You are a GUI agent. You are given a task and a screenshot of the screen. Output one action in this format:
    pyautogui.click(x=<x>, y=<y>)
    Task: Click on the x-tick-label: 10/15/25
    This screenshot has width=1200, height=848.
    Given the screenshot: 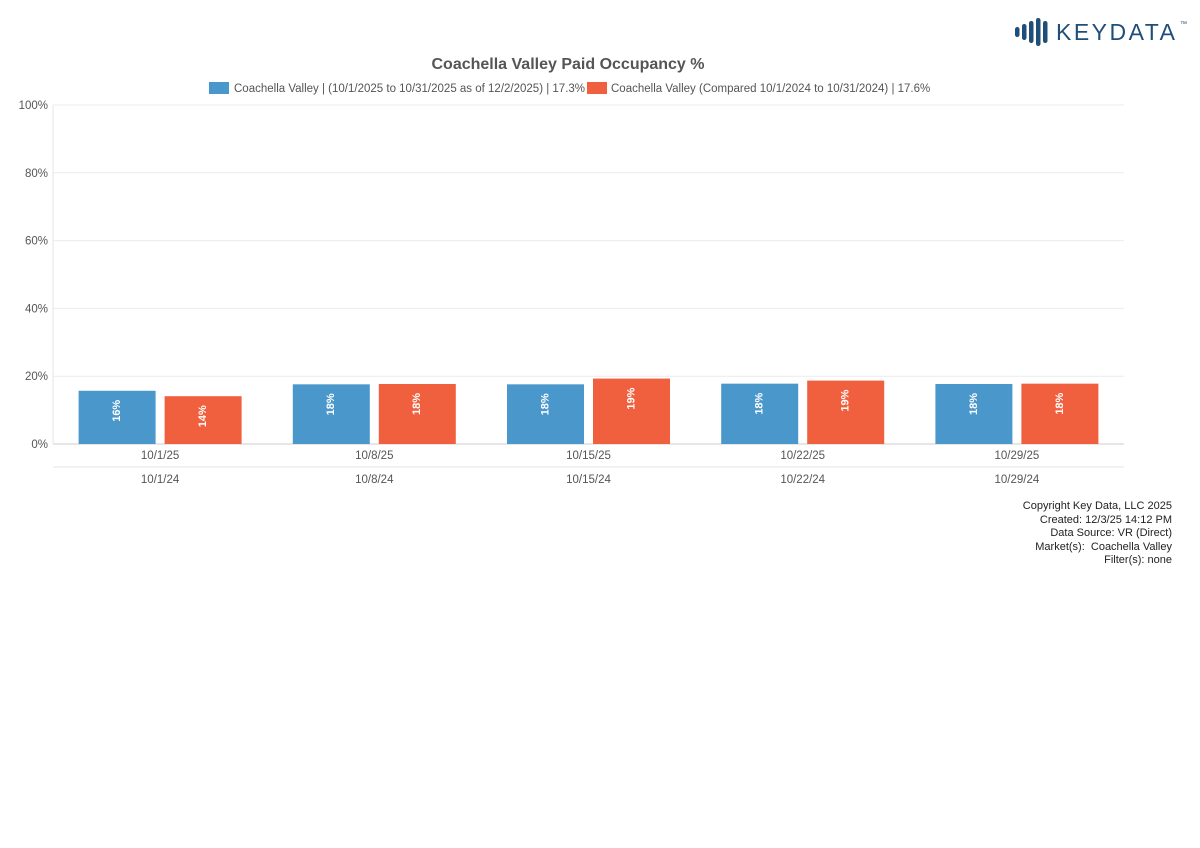 What is the action you would take?
    pyautogui.click(x=588, y=456)
    